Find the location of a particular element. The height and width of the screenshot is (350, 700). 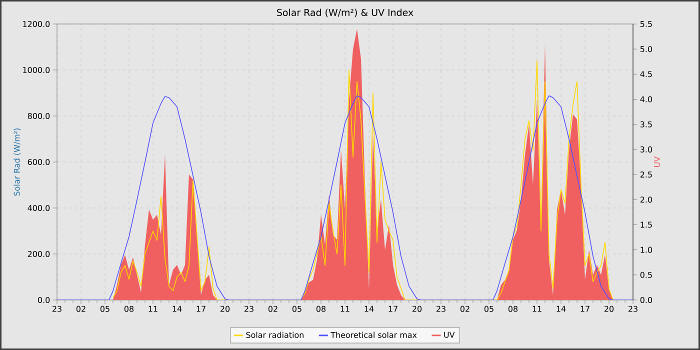

chart-title: Solar Rad (W/m²) & UV Index is located at coordinates (345, 13).